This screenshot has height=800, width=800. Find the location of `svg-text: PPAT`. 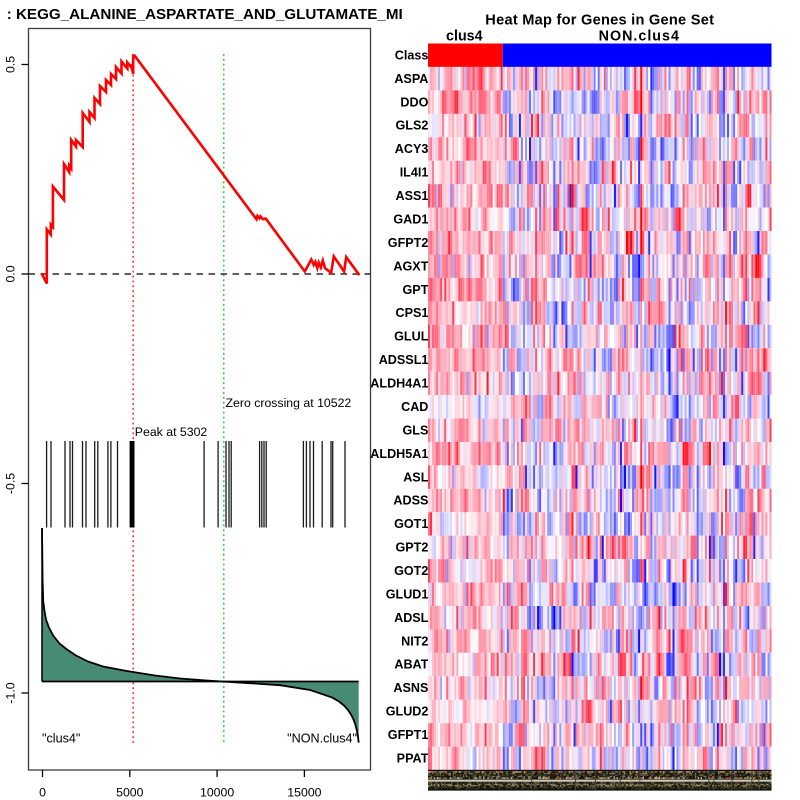

svg-text: PPAT is located at coordinates (413, 759).